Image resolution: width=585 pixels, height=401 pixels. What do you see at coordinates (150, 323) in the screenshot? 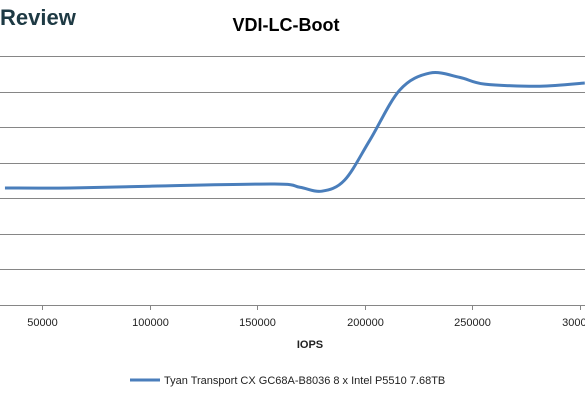
I see `x-tick-label: 100000` at bounding box center [150, 323].